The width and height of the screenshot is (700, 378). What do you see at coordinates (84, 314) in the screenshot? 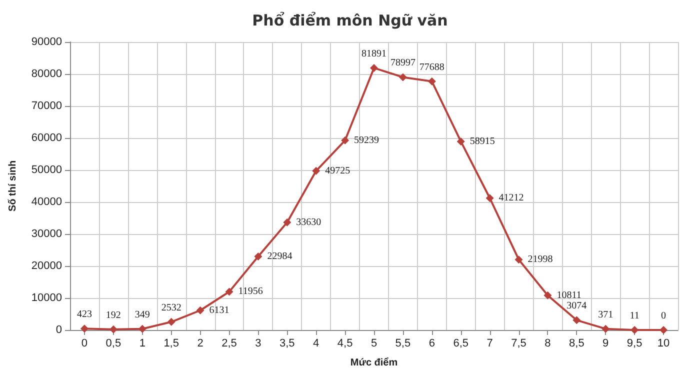
I see `data-label: 423` at bounding box center [84, 314].